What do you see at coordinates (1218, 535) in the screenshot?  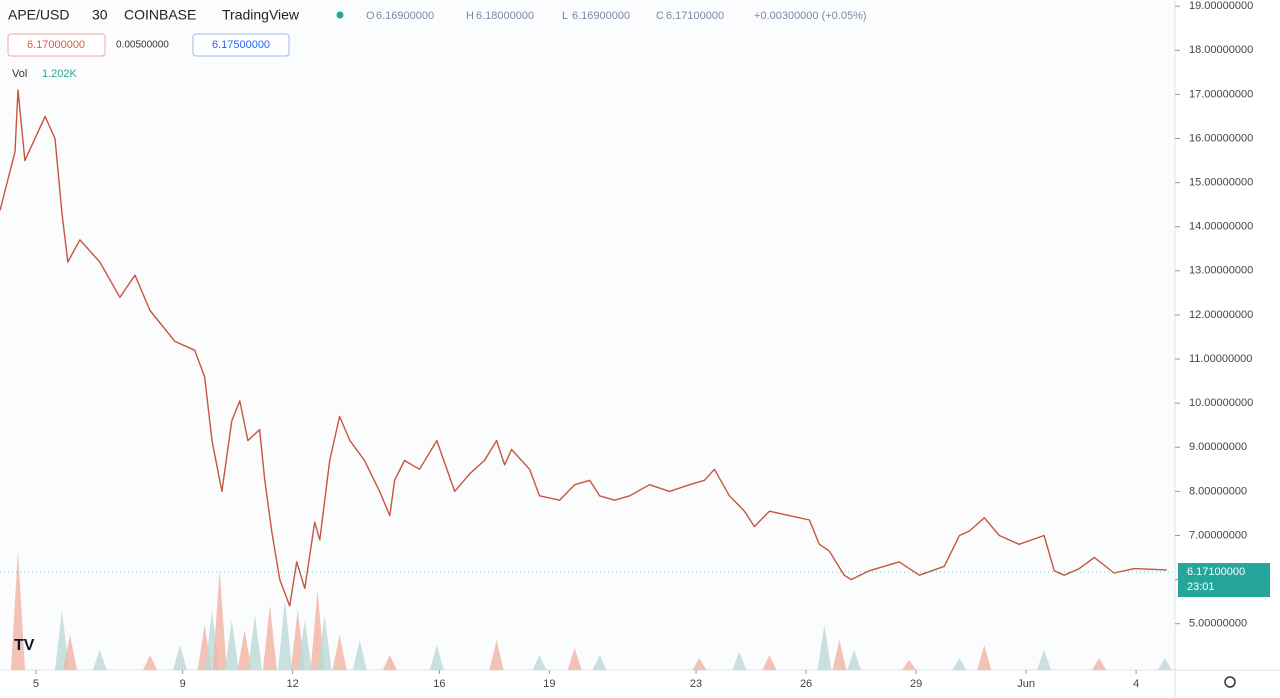 I see `y-tick-label: 7.00000000` at bounding box center [1218, 535].